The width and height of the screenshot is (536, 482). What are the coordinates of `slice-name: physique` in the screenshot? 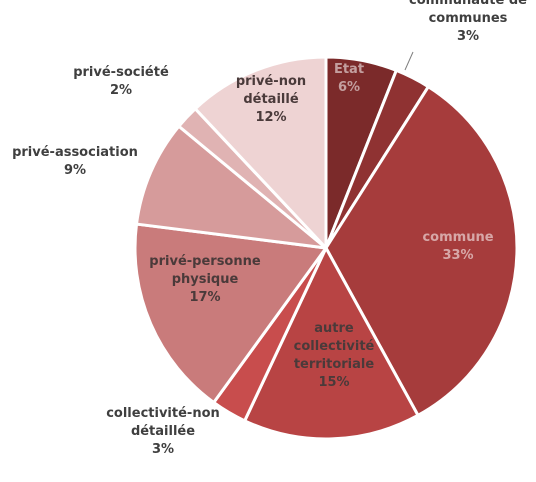 It's located at (205, 279).